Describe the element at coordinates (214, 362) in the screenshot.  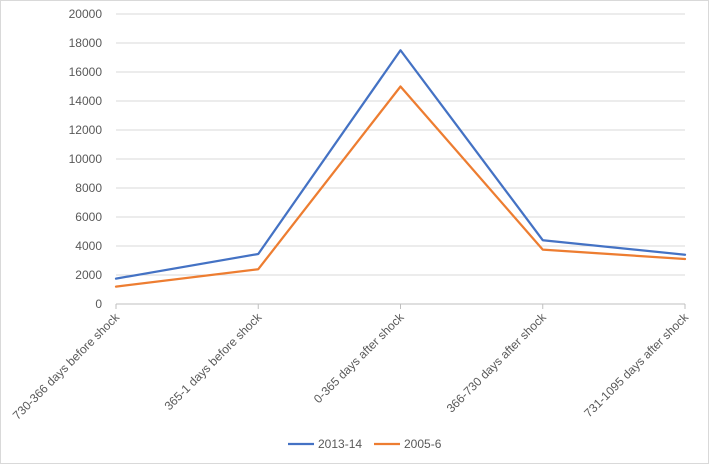
I see `x-tick-label: 365-1 days before shock` at that location.